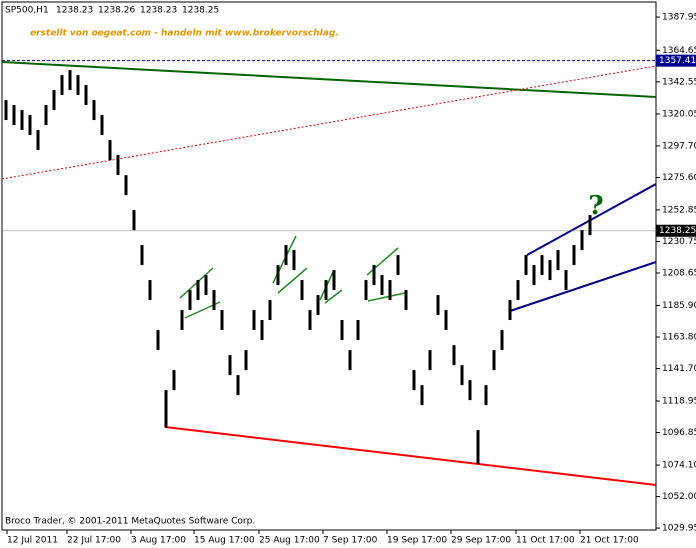 This screenshot has width=696, height=548. What do you see at coordinates (289, 541) in the screenshot?
I see `x-tick-label: 25 Aug 17:00` at bounding box center [289, 541].